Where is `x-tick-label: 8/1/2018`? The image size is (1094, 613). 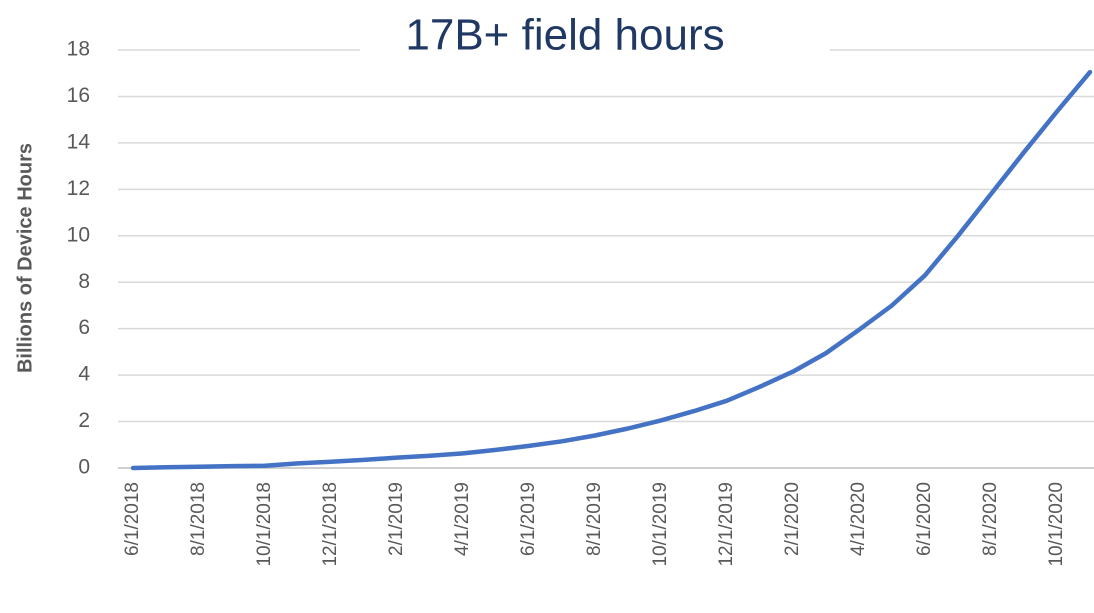
x-tick-label: 8/1/2018 is located at coordinates (198, 519).